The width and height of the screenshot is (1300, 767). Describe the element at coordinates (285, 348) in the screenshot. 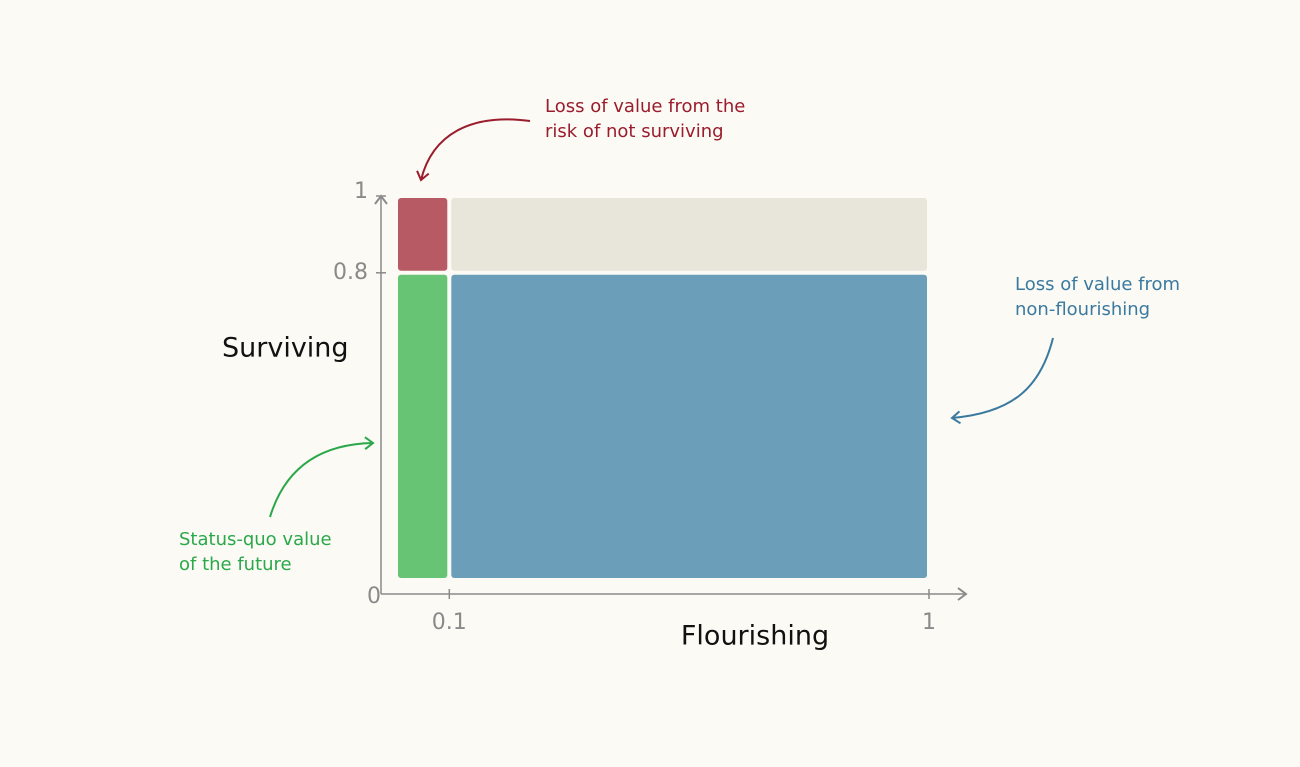

I see `y-axis-title: Surviving` at that location.